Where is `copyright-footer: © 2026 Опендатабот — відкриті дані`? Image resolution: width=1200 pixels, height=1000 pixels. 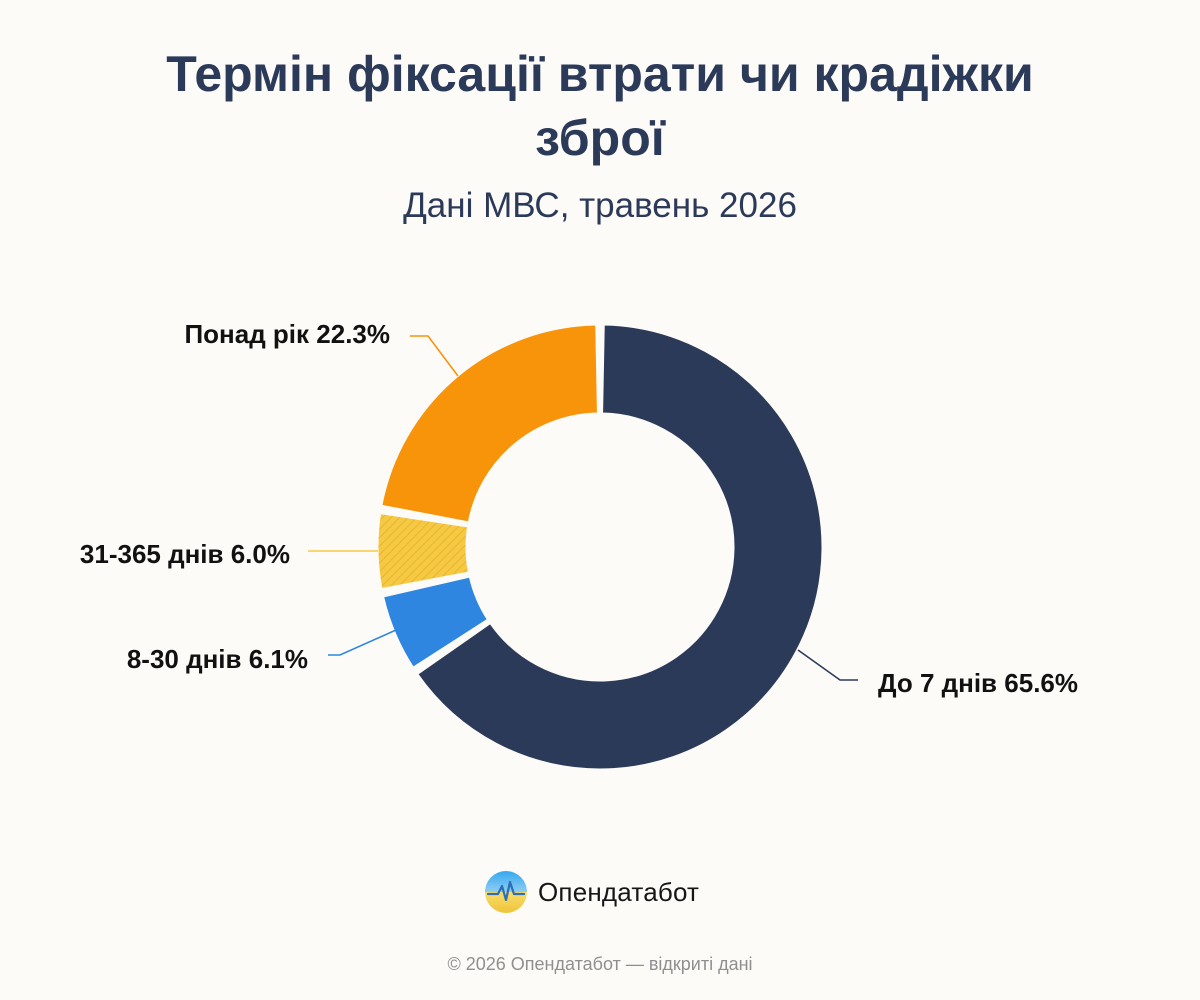
copyright-footer: © 2026 Опендатабот — відкриті дані is located at coordinates (600, 964).